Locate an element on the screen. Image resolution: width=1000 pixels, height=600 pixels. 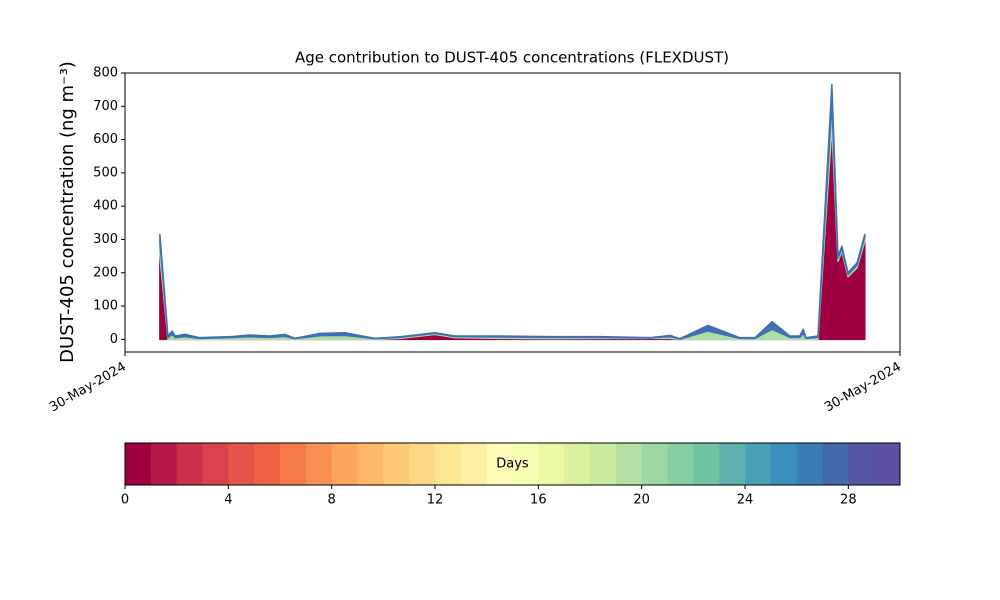
y-tick-label: 100 is located at coordinates (105, 306).